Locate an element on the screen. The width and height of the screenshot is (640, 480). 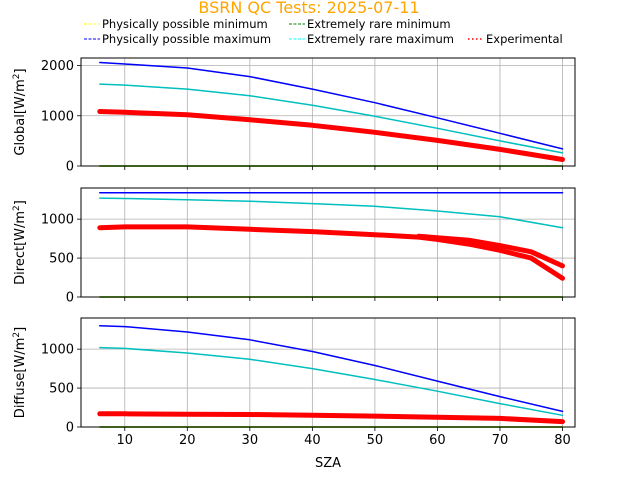
x-tick-label: 80 is located at coordinates (562, 440).